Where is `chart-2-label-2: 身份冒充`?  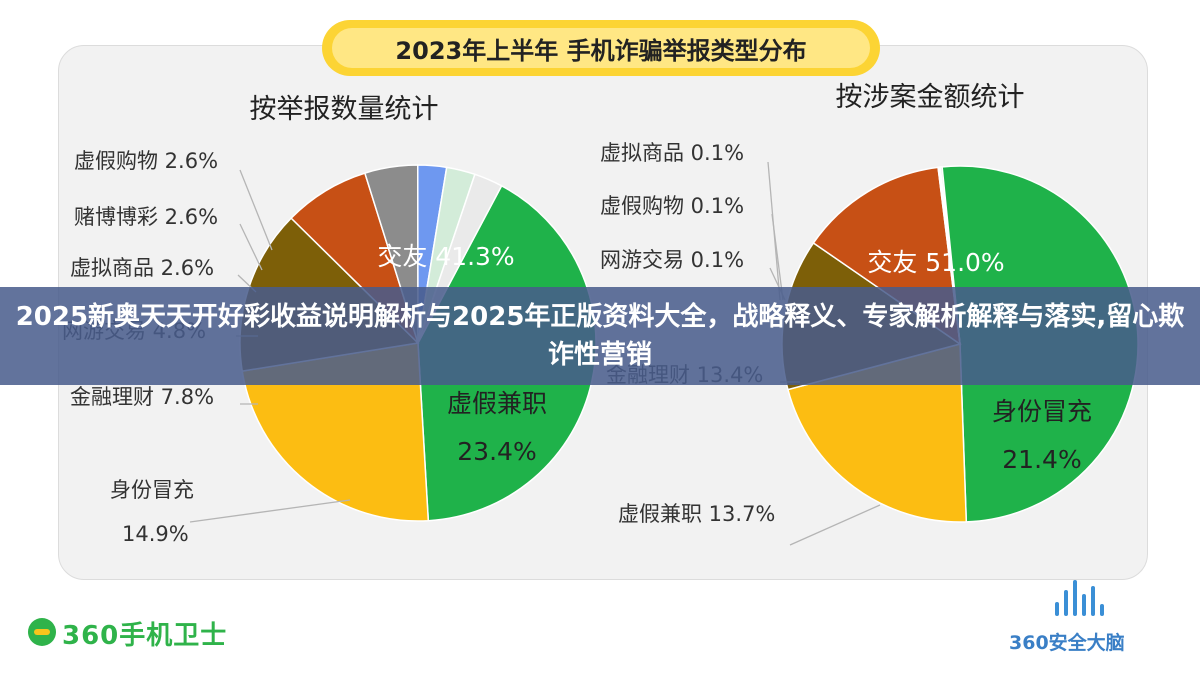
chart-2-label-2: 身份冒充 is located at coordinates (1042, 411).